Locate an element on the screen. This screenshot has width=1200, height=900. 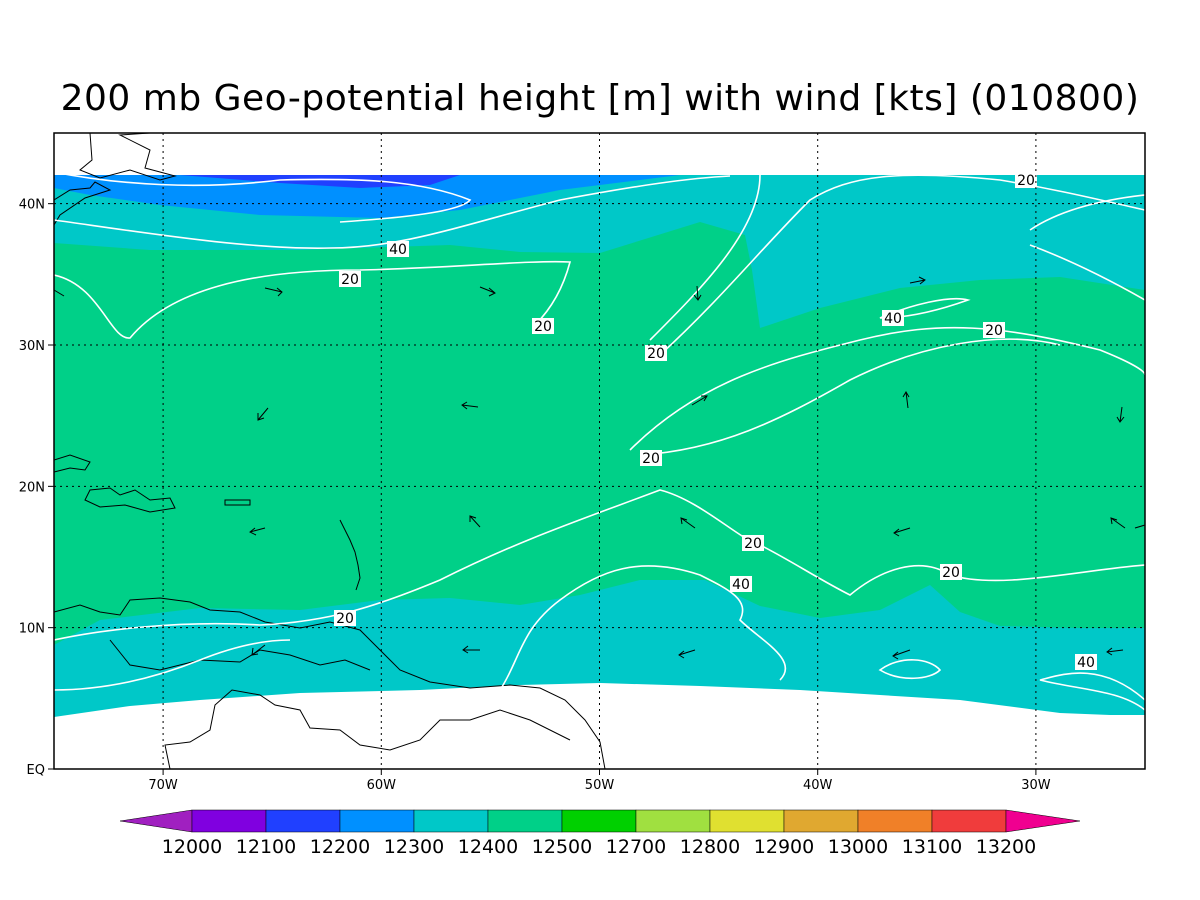
orinoco-region is located at coordinates (240, 655).